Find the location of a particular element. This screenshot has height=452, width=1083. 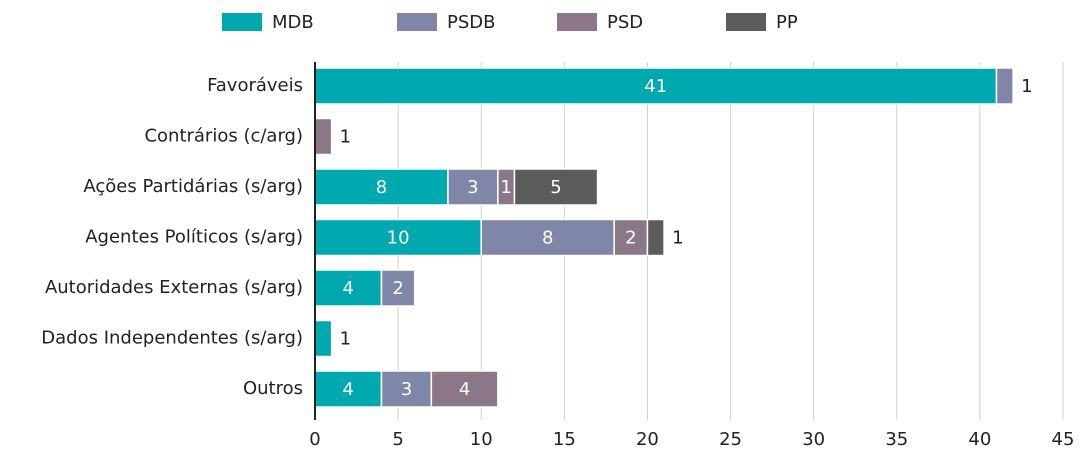

data-label: 10 is located at coordinates (398, 238).